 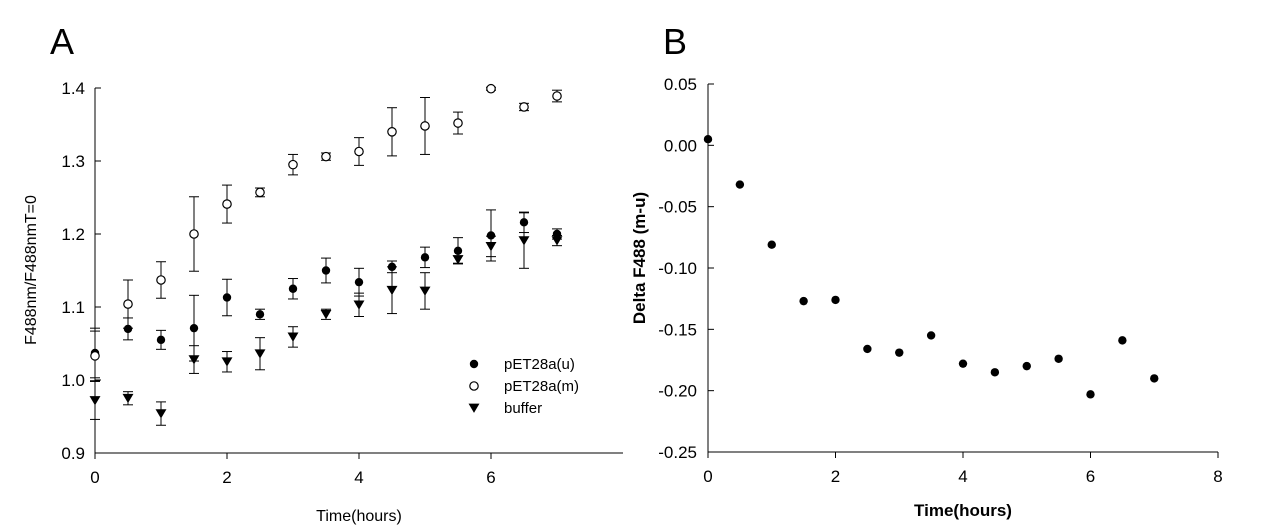 I want to click on panel-b-x-tick-label: 6, so click(x=1090, y=476).